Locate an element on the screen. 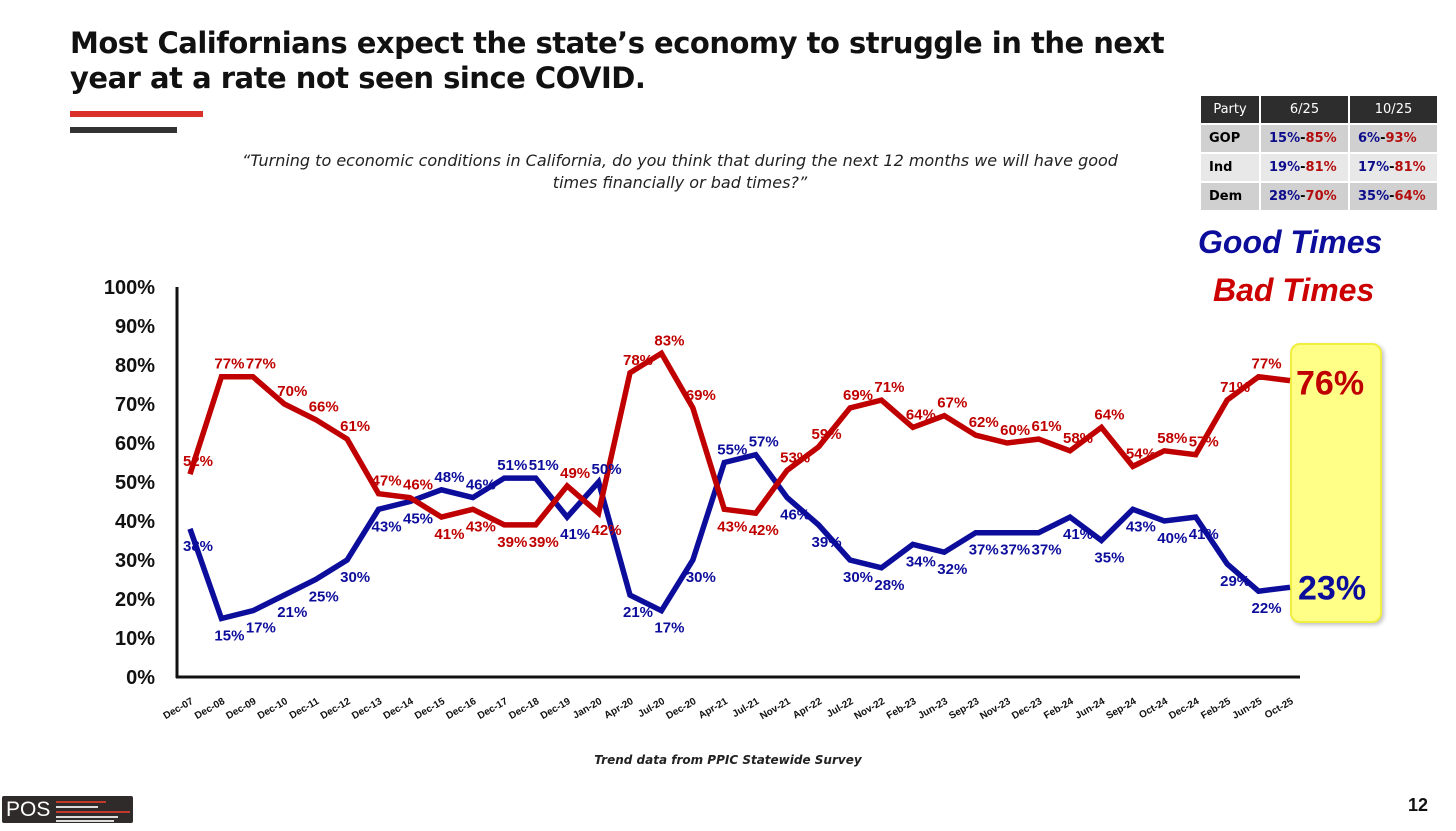 This screenshot has height=831, width=1456. title-accent-dark is located at coordinates (123, 130).